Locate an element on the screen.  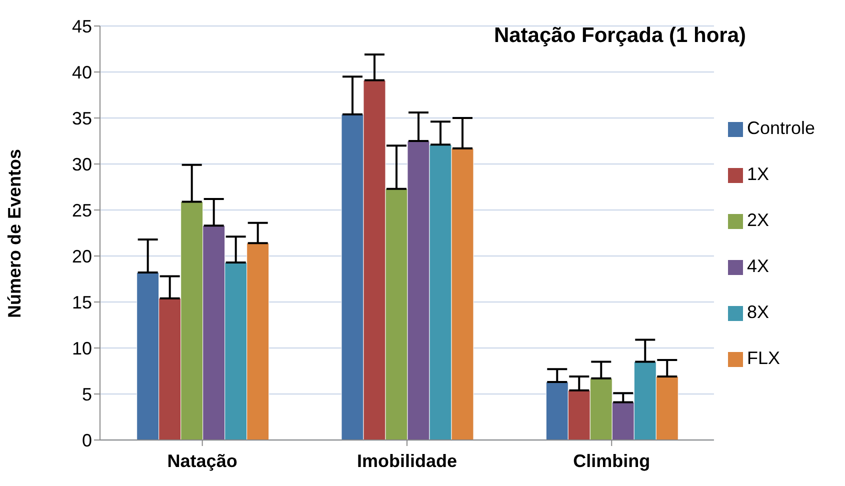
x-tick-label: Imobilidade is located at coordinates (406, 460).